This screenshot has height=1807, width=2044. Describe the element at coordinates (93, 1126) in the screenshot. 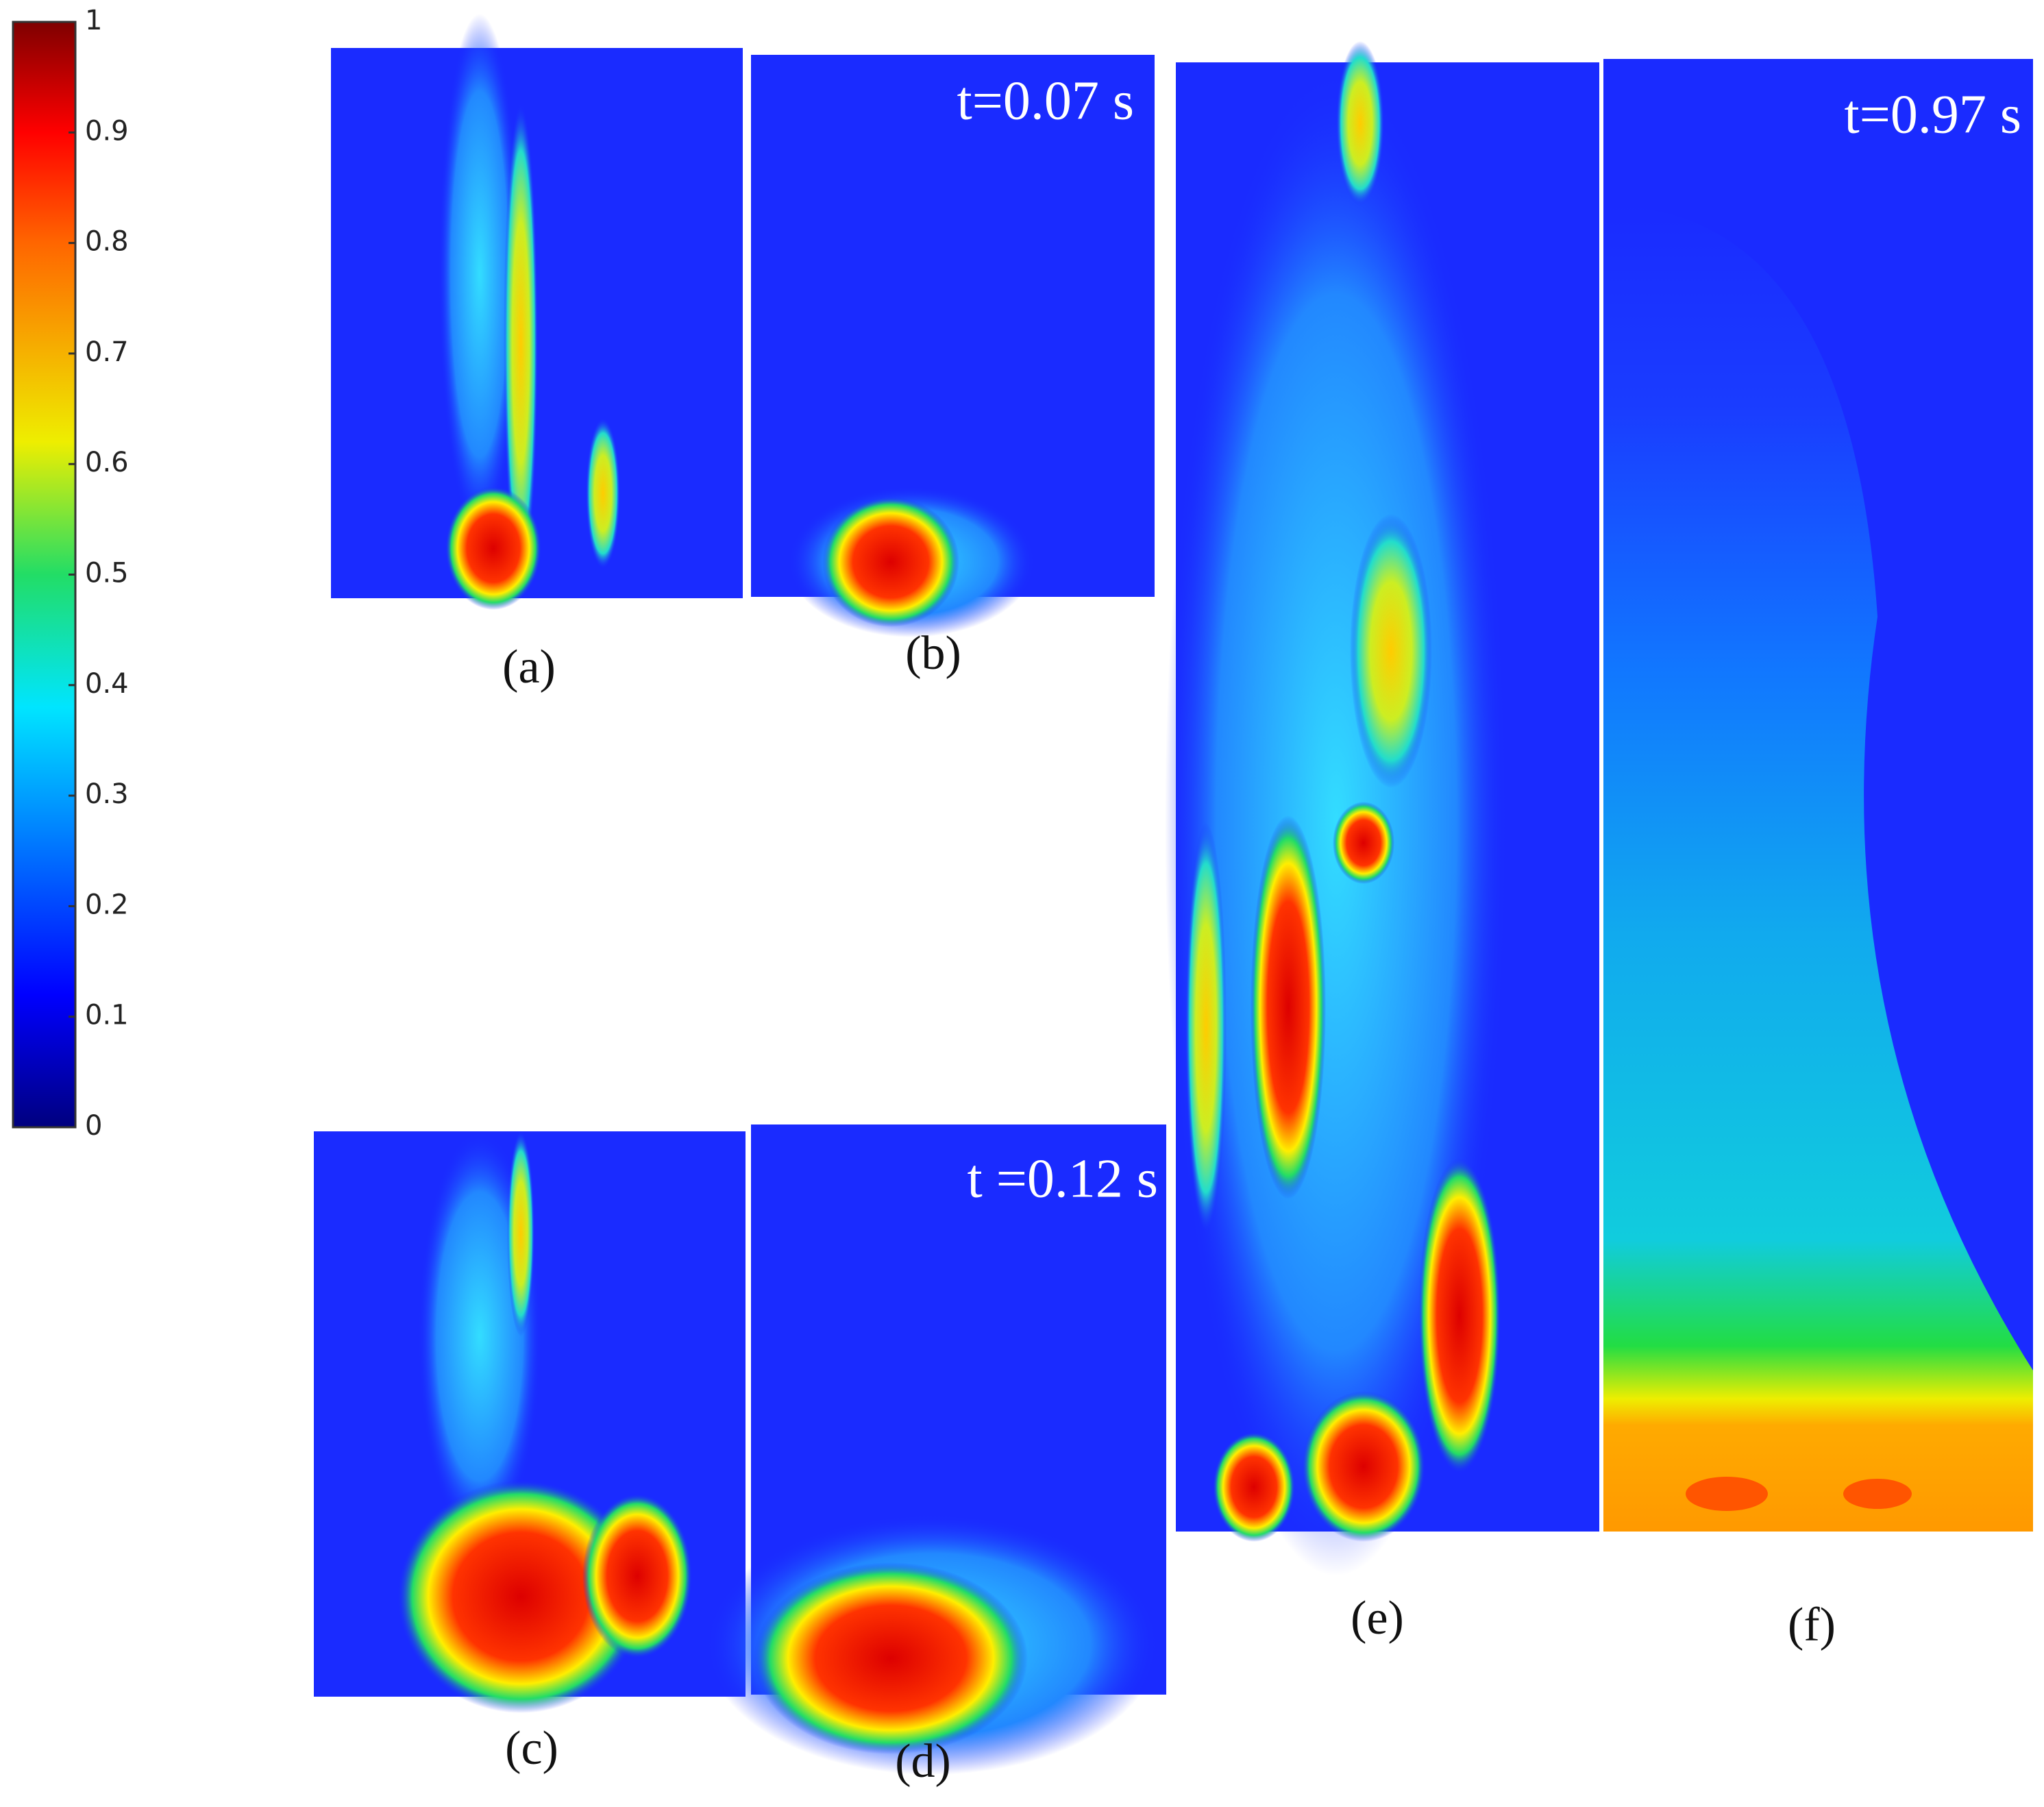

I see `tick-label: 0` at that location.